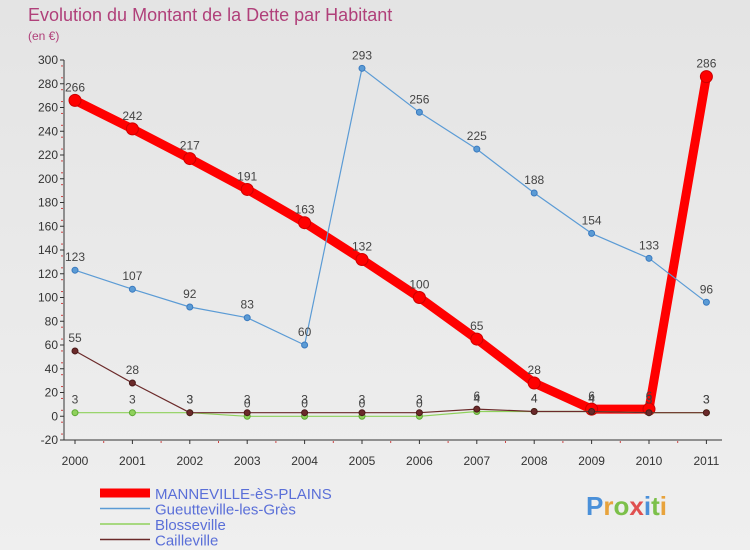 This screenshot has height=550, width=750. Describe the element at coordinates (190, 294) in the screenshot. I see `data-label: 92` at that location.